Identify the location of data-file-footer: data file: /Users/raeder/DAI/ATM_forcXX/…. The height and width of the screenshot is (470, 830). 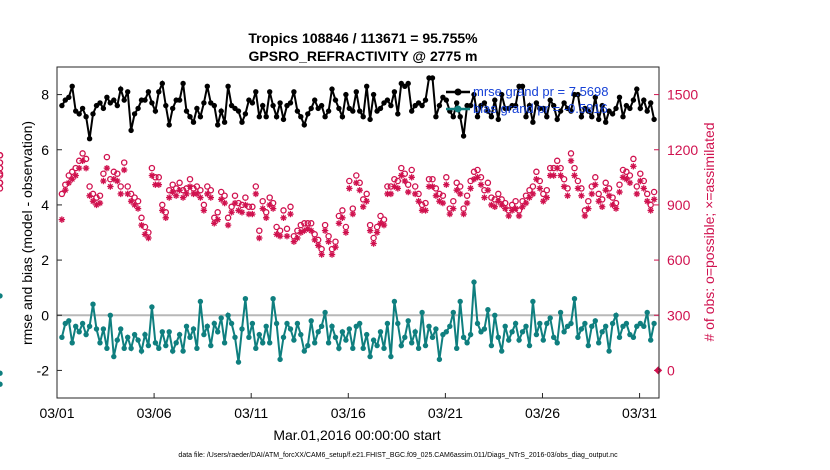
(398, 455).